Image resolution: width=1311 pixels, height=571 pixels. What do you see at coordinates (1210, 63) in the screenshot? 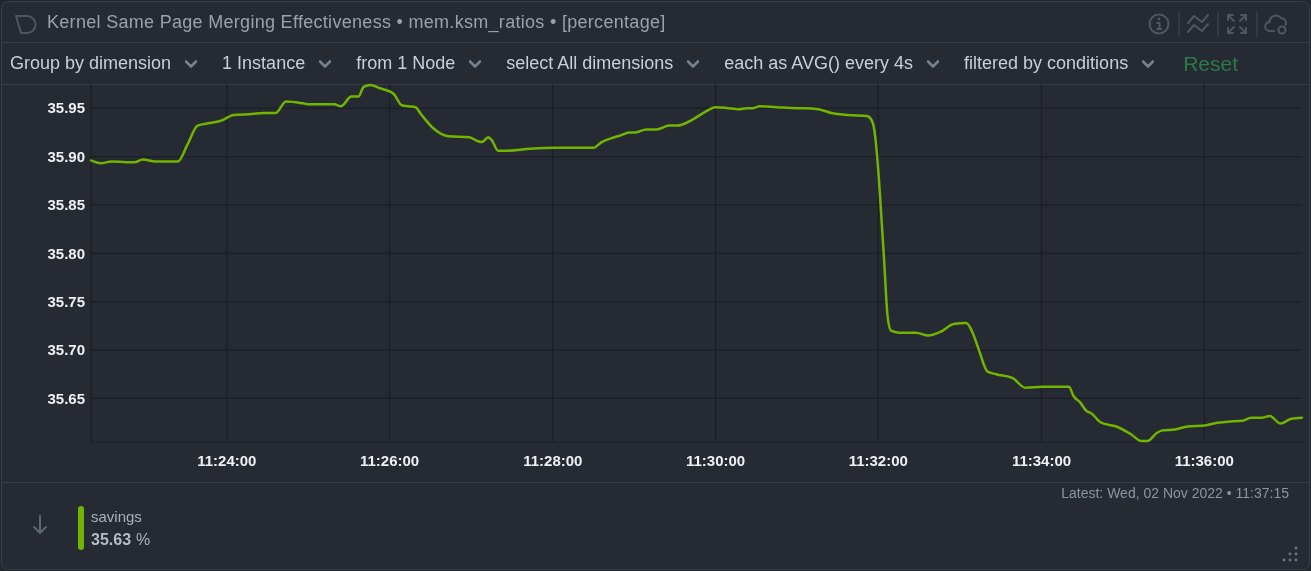
I see `text: Reset` at bounding box center [1210, 63].